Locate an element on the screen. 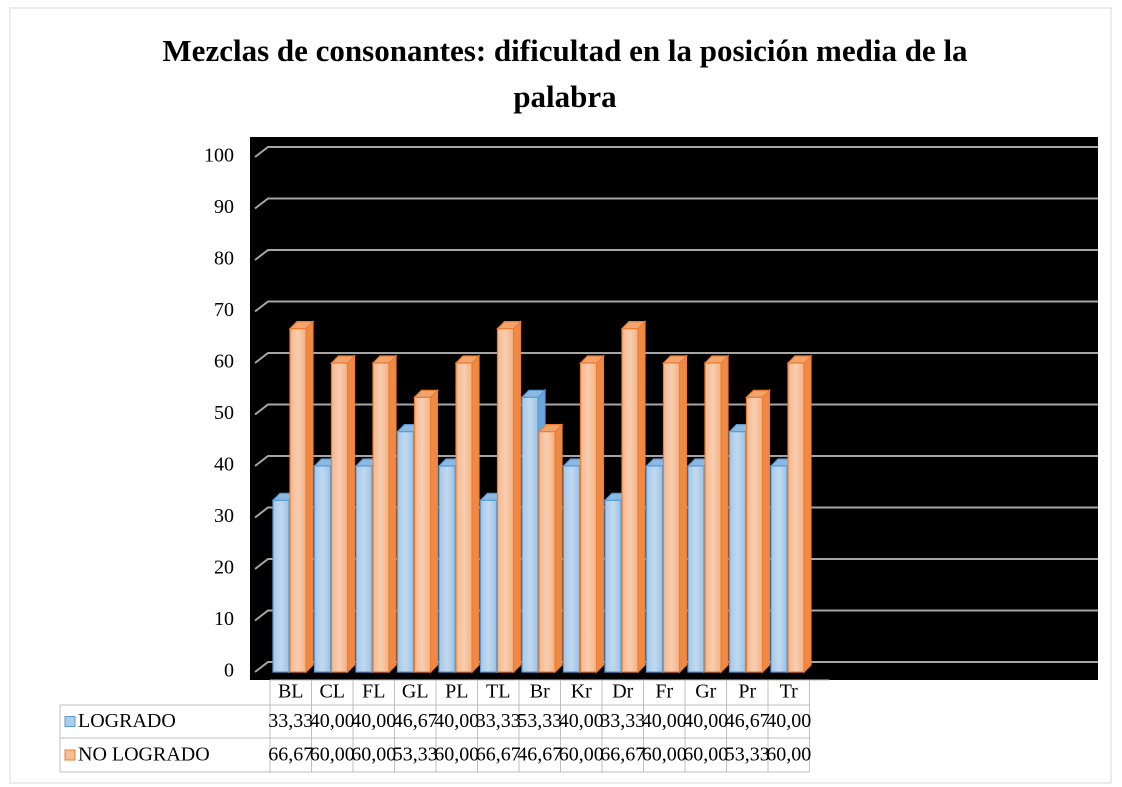 The image size is (1122, 787). x-tick-label: FL is located at coordinates (373, 692).